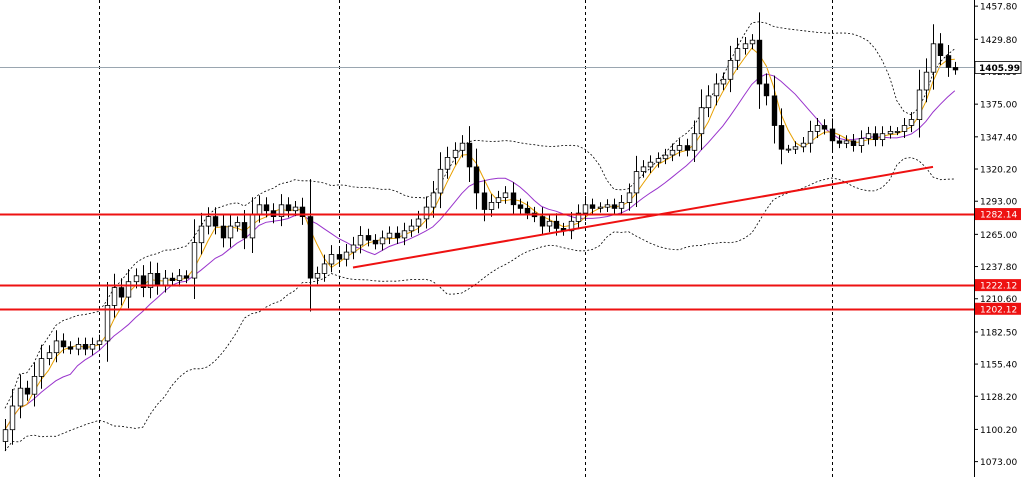  What do you see at coordinates (999, 69) in the screenshot?
I see `current-price-label: 1405.99` at bounding box center [999, 69].